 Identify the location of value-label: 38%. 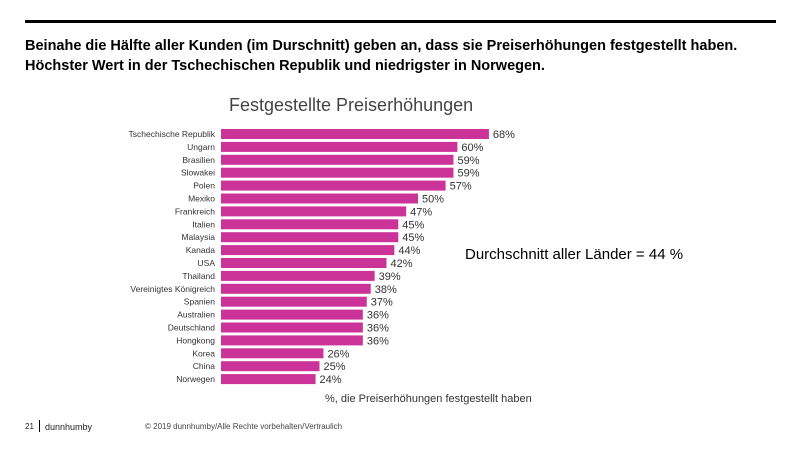
(386, 290).